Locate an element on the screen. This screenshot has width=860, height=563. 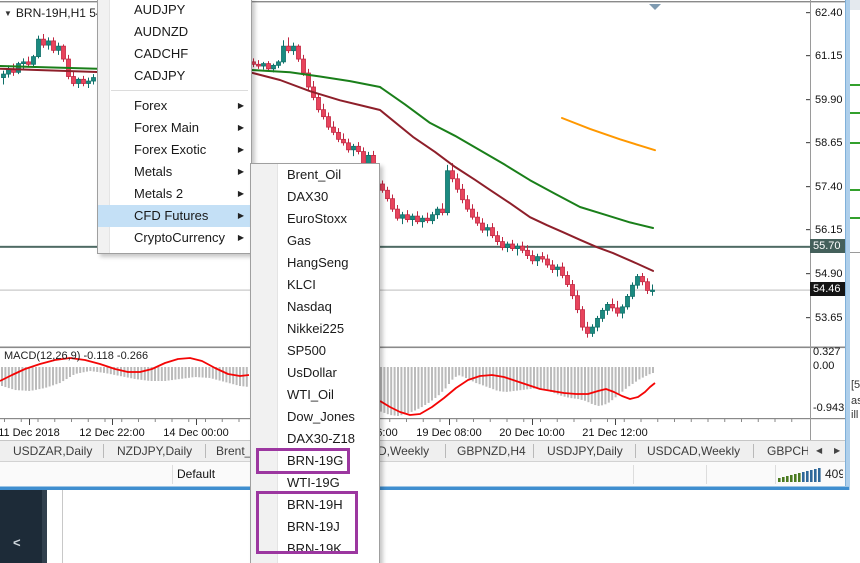
price-tick-label: 56.15 is located at coordinates (829, 230).